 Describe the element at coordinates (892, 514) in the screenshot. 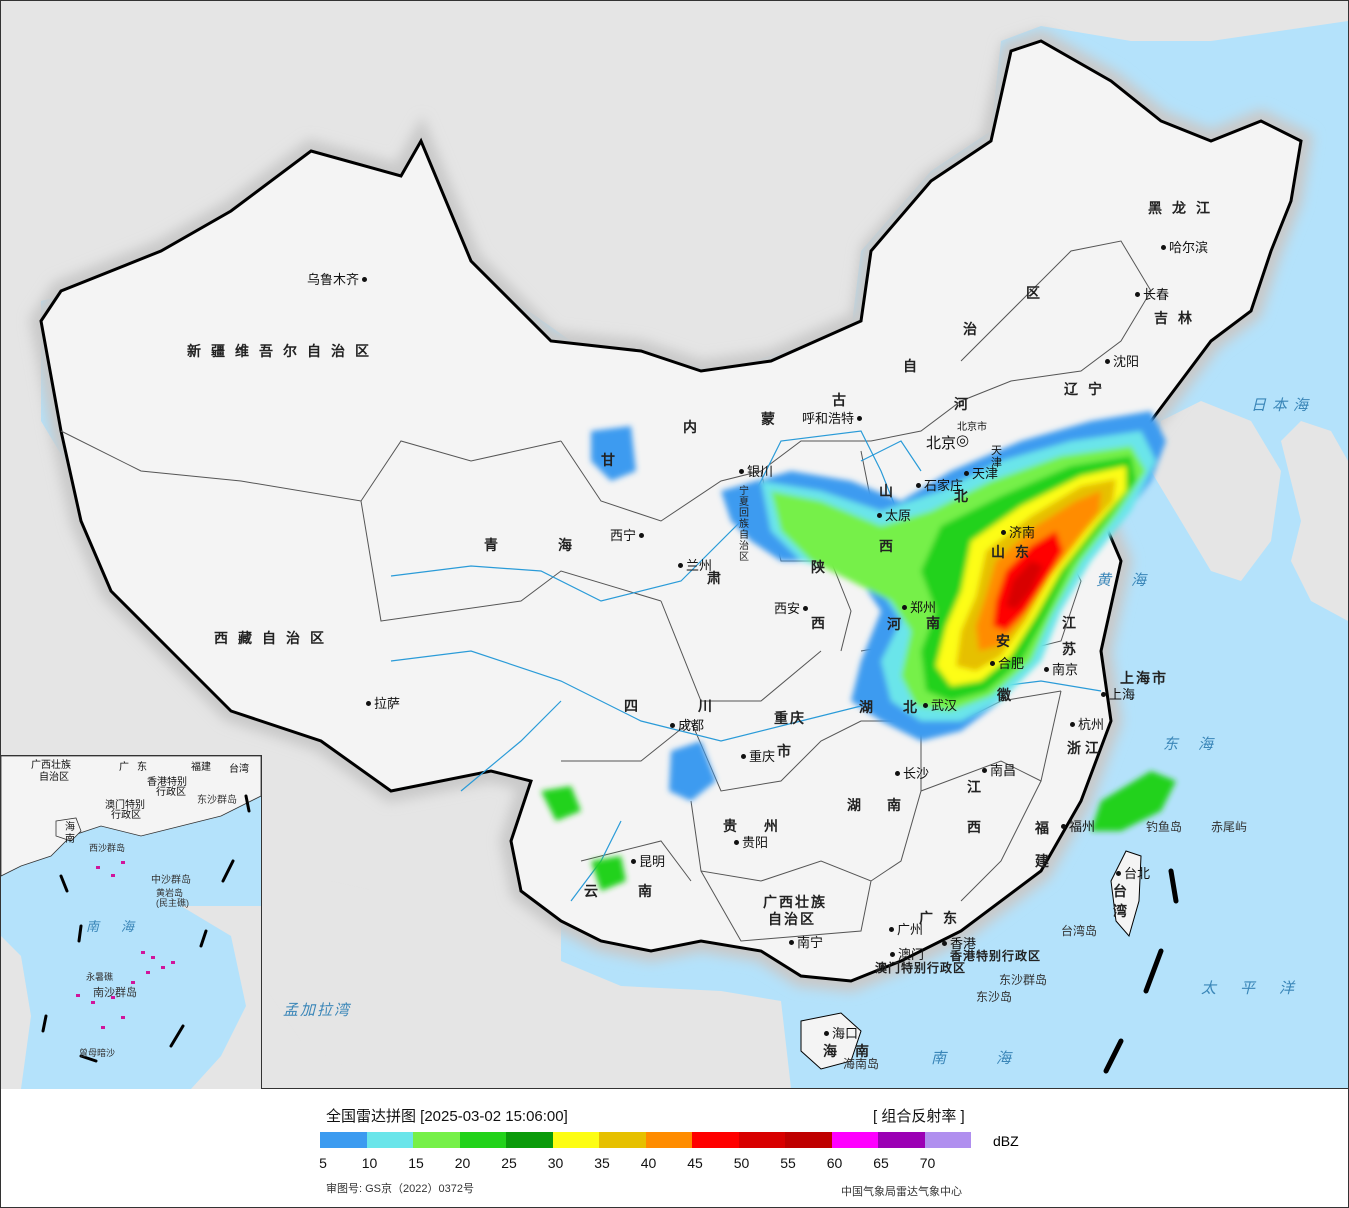

I see `city-taiyuan: 太原` at that location.